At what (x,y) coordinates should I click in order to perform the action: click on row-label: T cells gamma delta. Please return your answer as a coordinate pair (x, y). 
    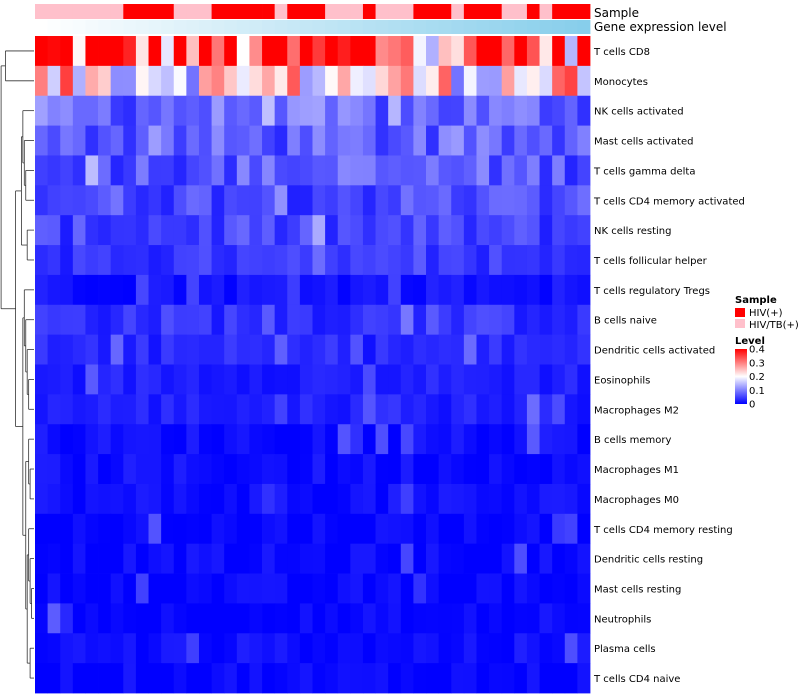
    Looking at the image, I should click on (644, 171).